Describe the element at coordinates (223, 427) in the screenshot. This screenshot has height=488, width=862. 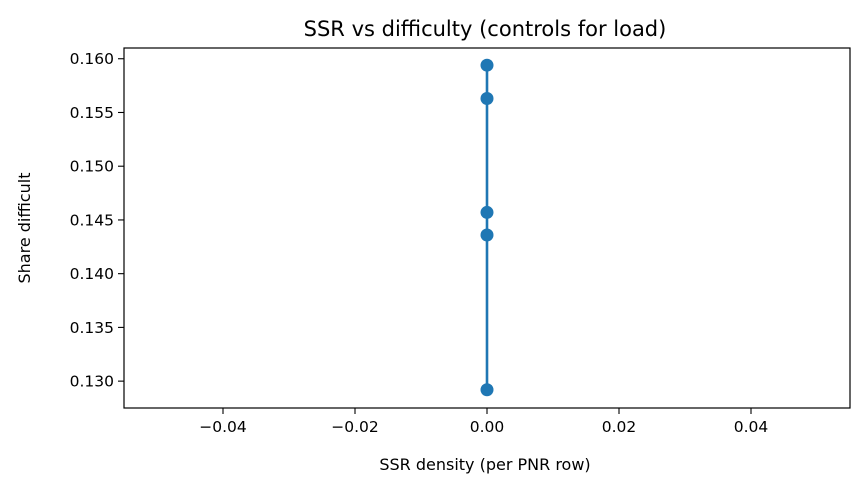
I see `x-tick-label: −0.04` at that location.